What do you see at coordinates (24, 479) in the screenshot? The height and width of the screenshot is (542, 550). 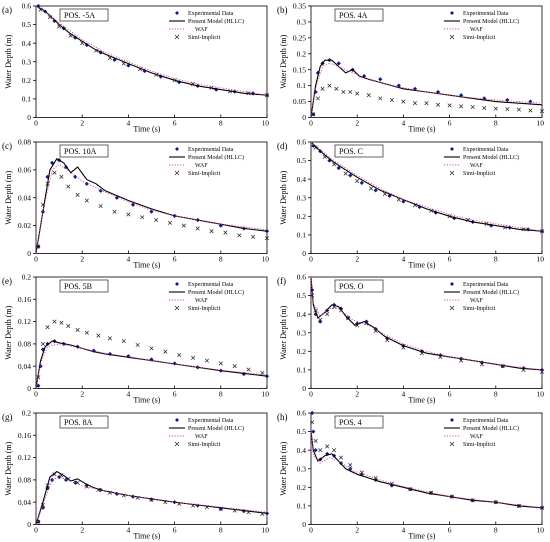 I see `y-tick-label: 0.08` at bounding box center [24, 479].